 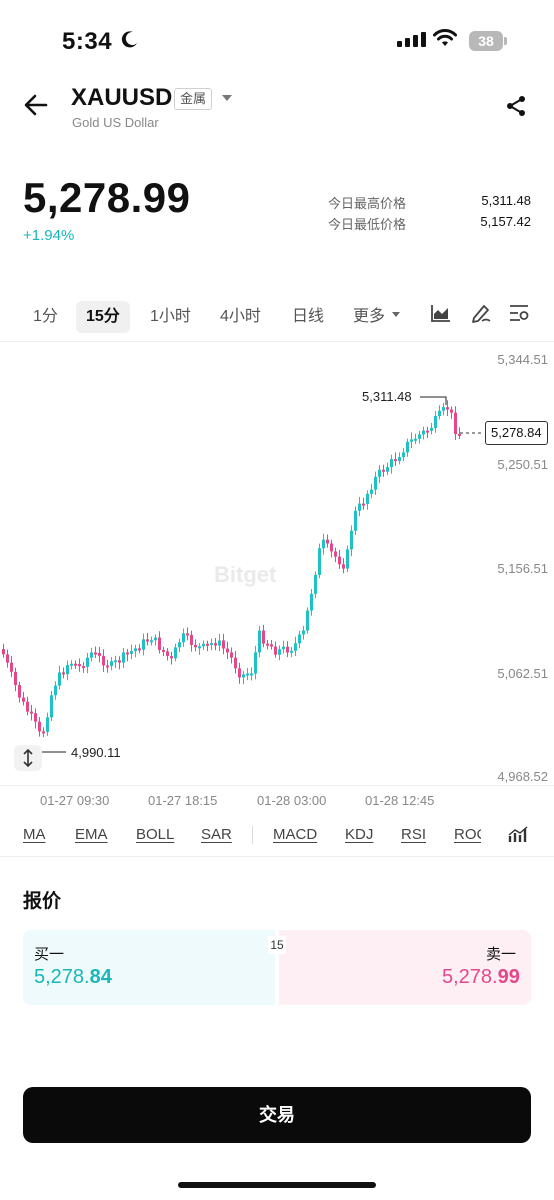 What do you see at coordinates (240, 316) in the screenshot?
I see `tab-4h: 4小时` at bounding box center [240, 316].